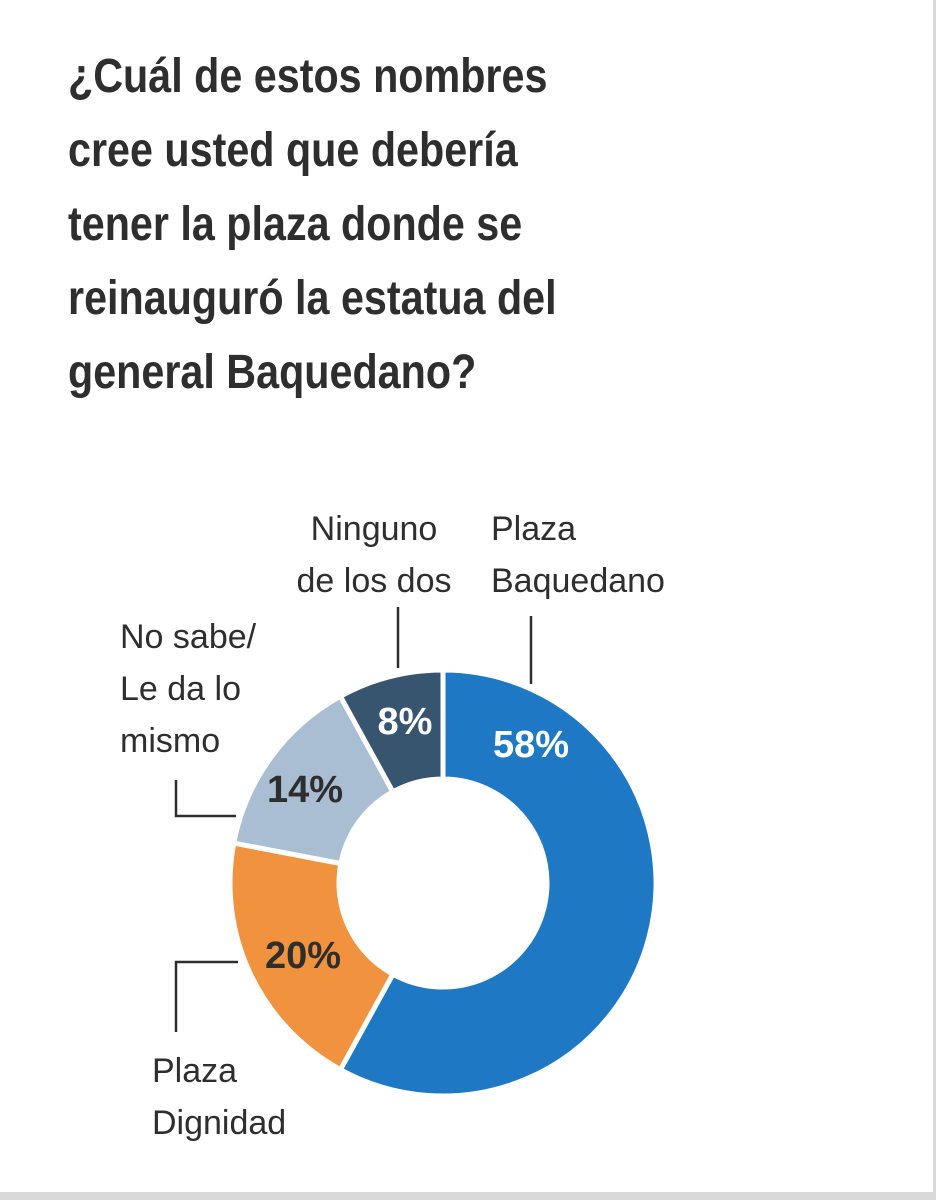  I want to click on slice-ninguno-de-los-dos, so click(391, 731).